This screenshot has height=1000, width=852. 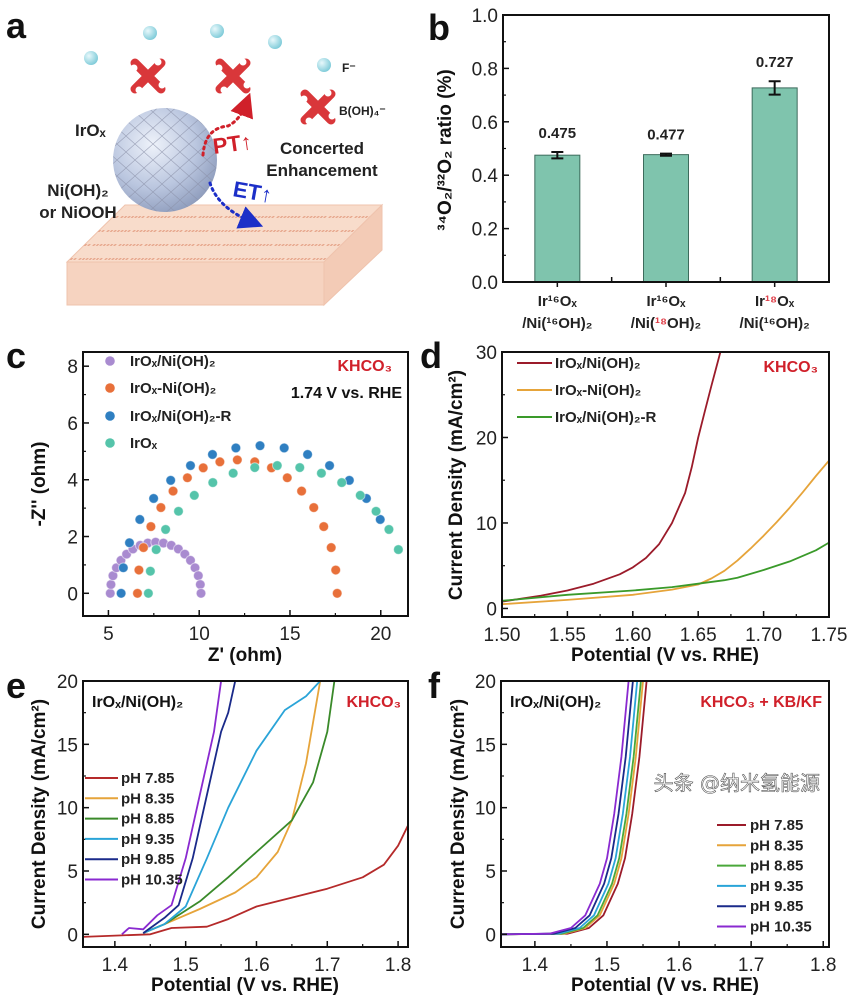 What do you see at coordinates (485, 16) in the screenshot?
I see `y-tick-label: 1.0` at bounding box center [485, 16].